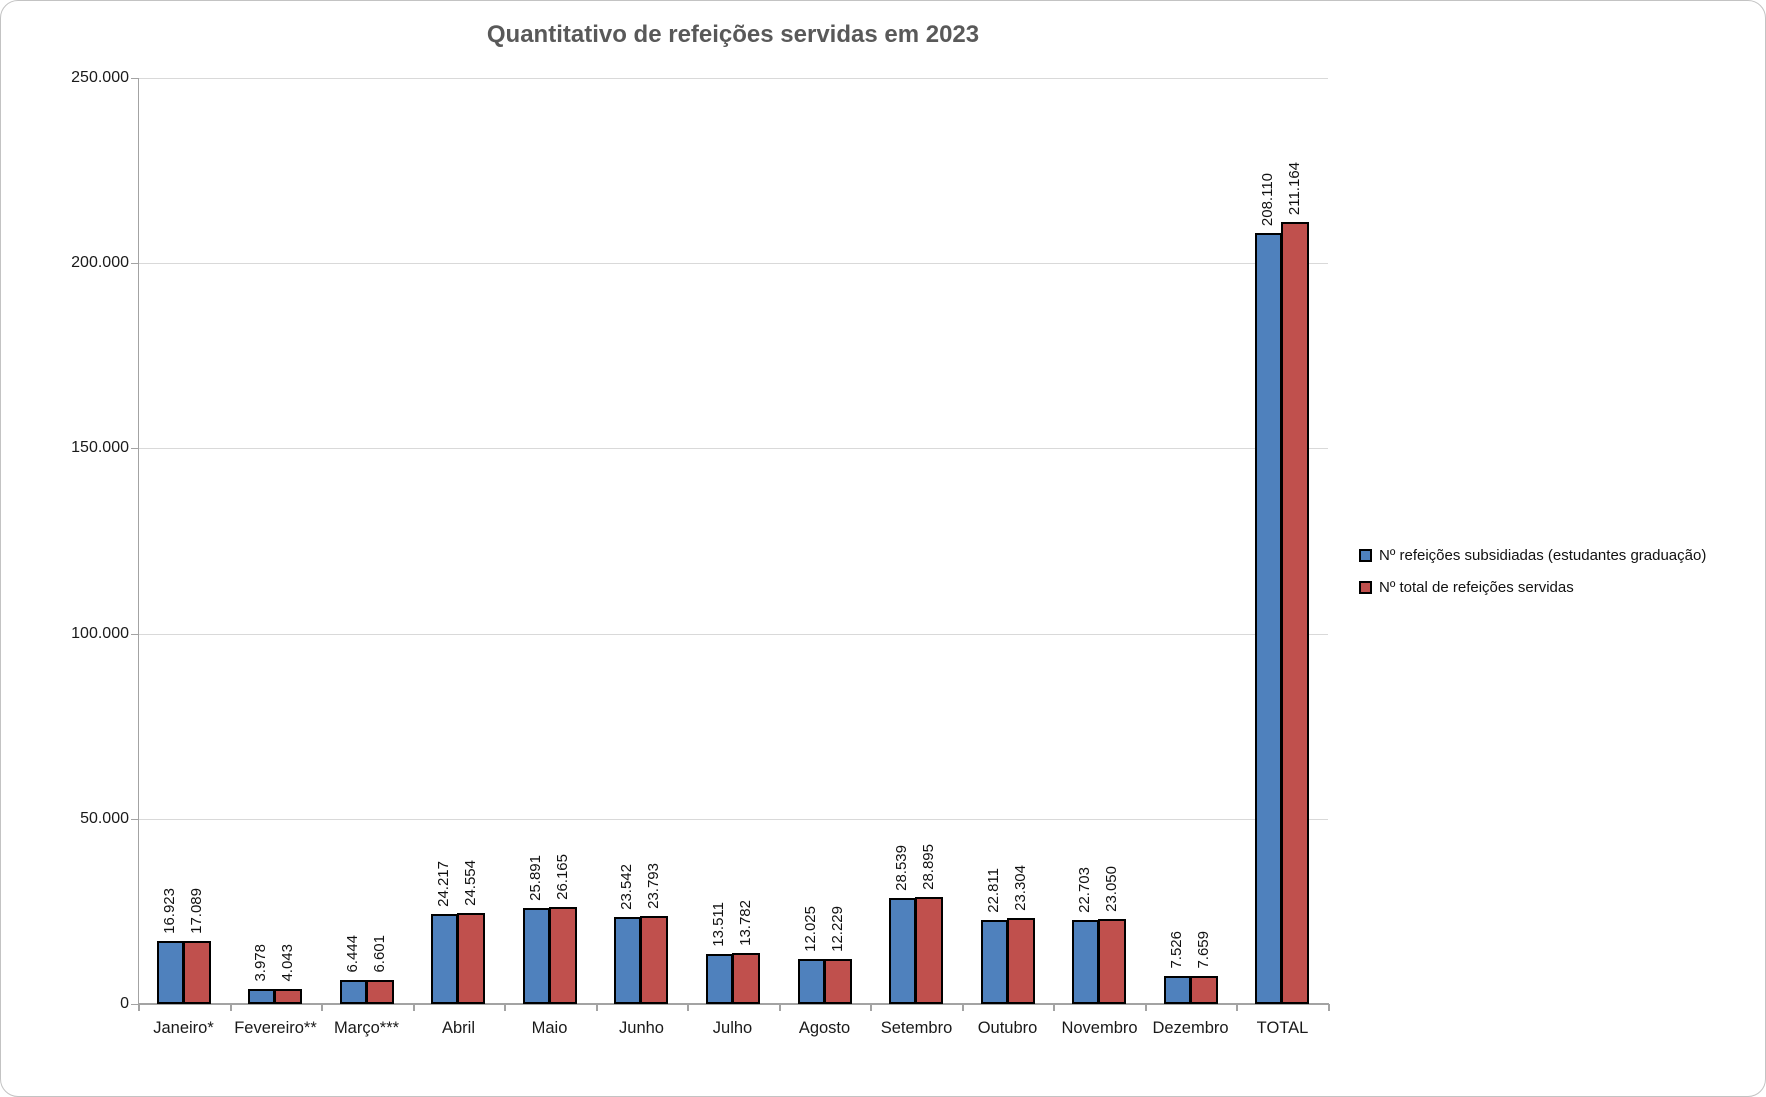 The width and height of the screenshot is (1766, 1097). I want to click on x-axis-line, so click(733, 1004).